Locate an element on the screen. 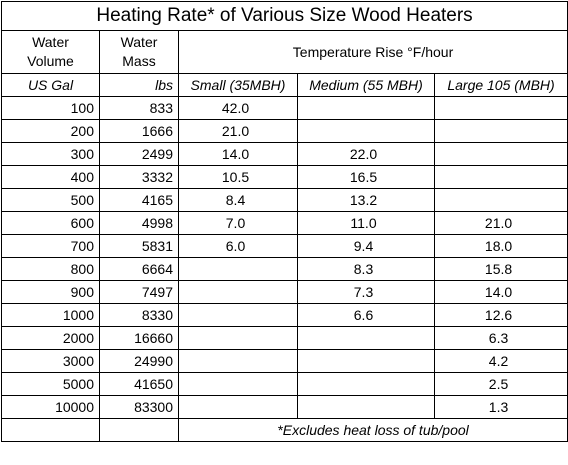  cell-medium: 9.4 is located at coordinates (366, 246).